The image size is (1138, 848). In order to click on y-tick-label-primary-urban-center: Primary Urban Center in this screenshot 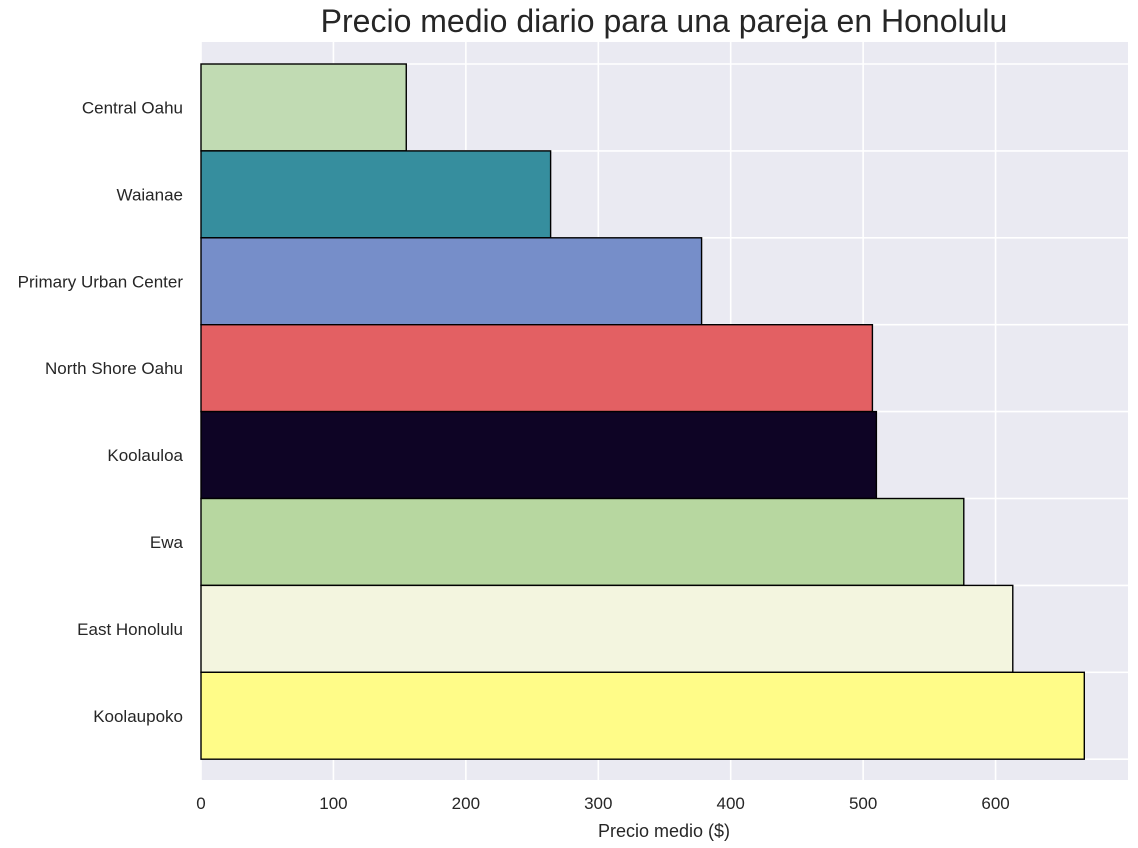, I will do `click(101, 281)`.